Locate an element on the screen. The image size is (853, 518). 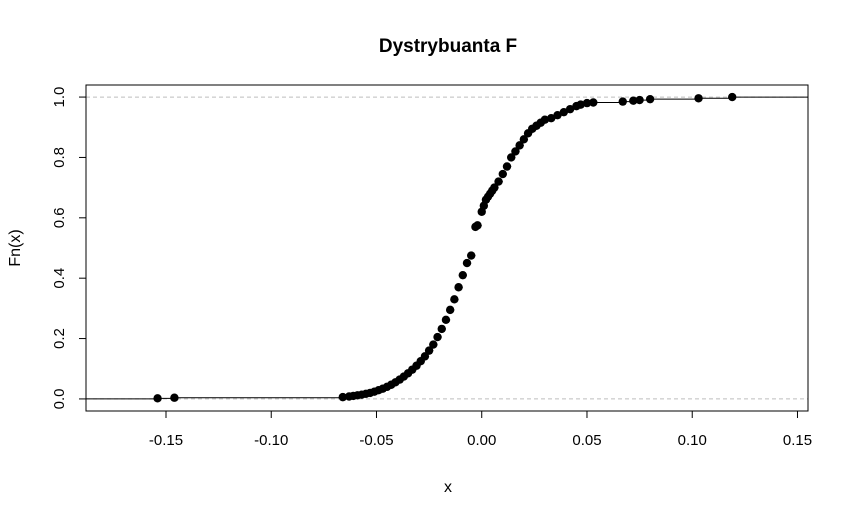
x-tick-label: 0.00 is located at coordinates (481, 440).